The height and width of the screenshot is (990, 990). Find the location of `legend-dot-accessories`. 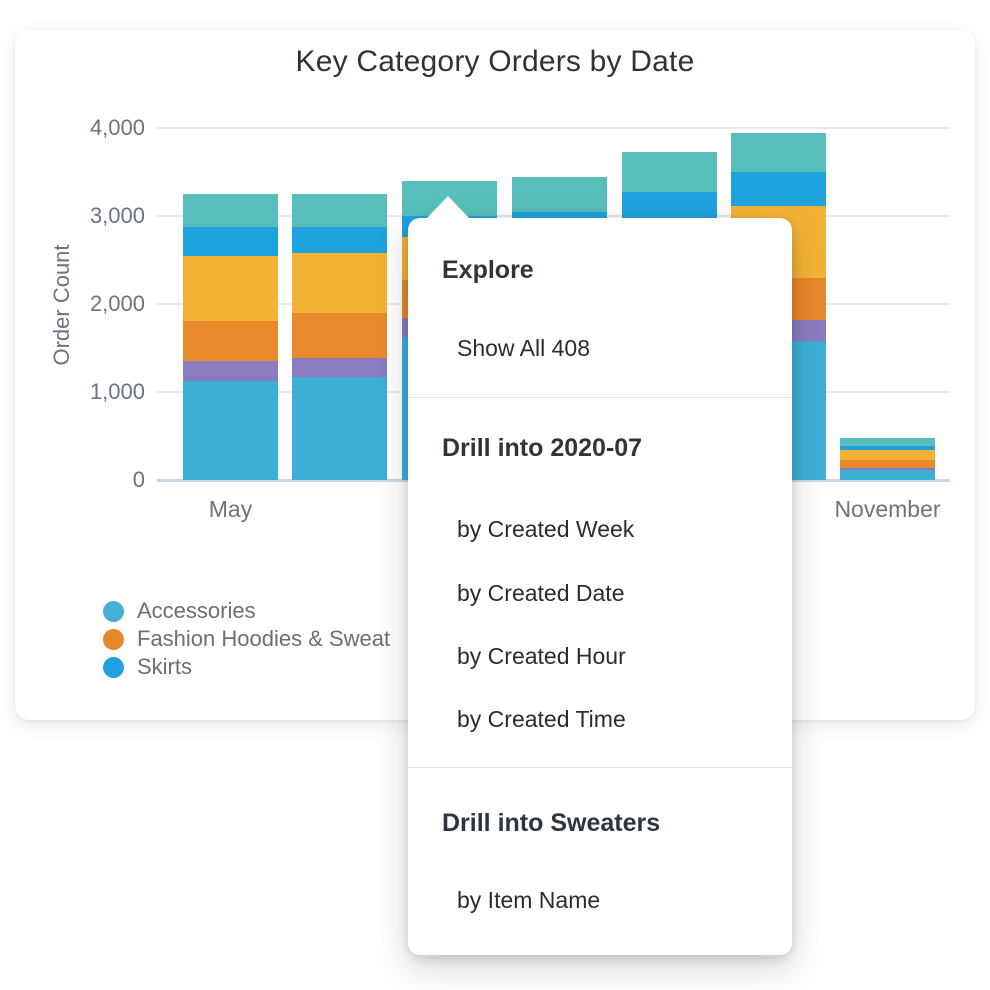

legend-dot-accessories is located at coordinates (113, 611).